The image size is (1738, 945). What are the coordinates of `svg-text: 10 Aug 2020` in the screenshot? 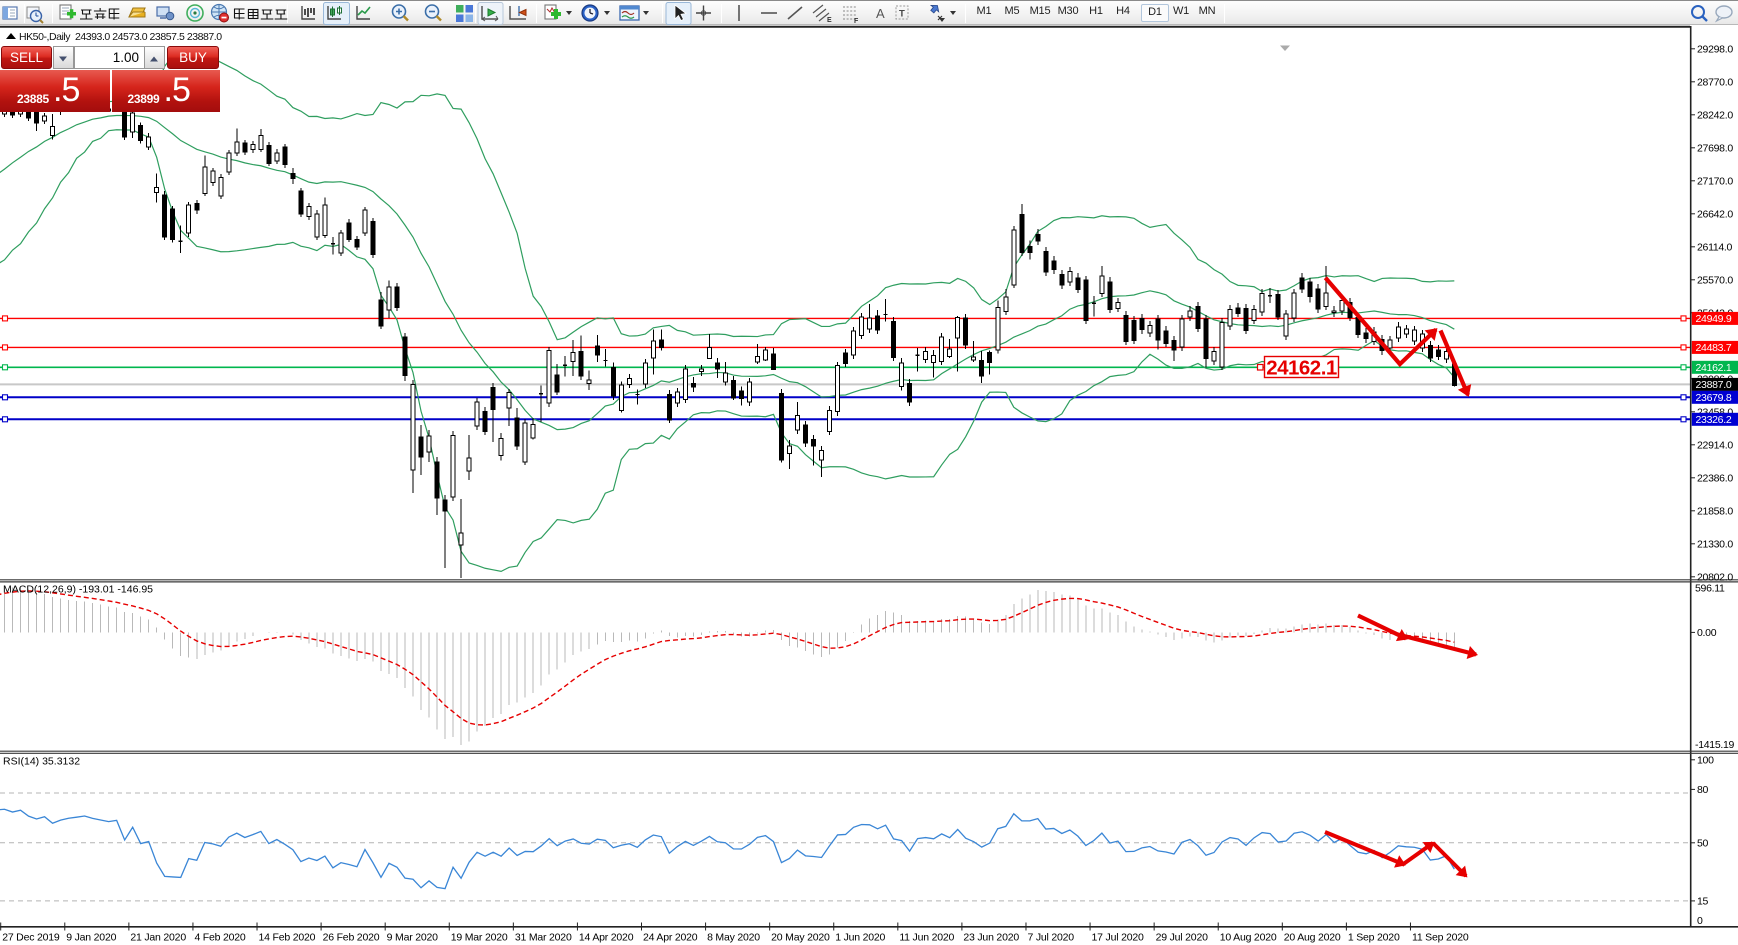 It's located at (1248, 938).